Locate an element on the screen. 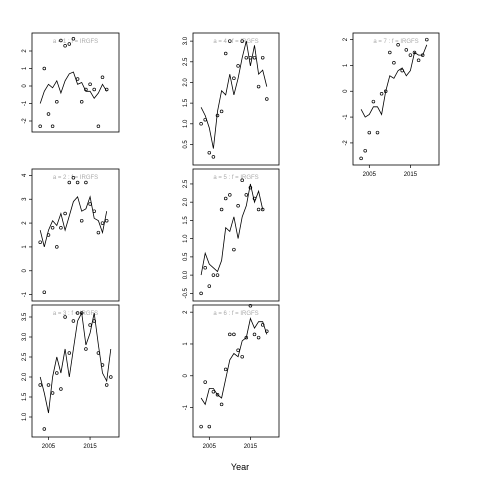 The height and width of the screenshot is (480, 480). panel-2-y-tick-label: 2.5 is located at coordinates (186, 61).